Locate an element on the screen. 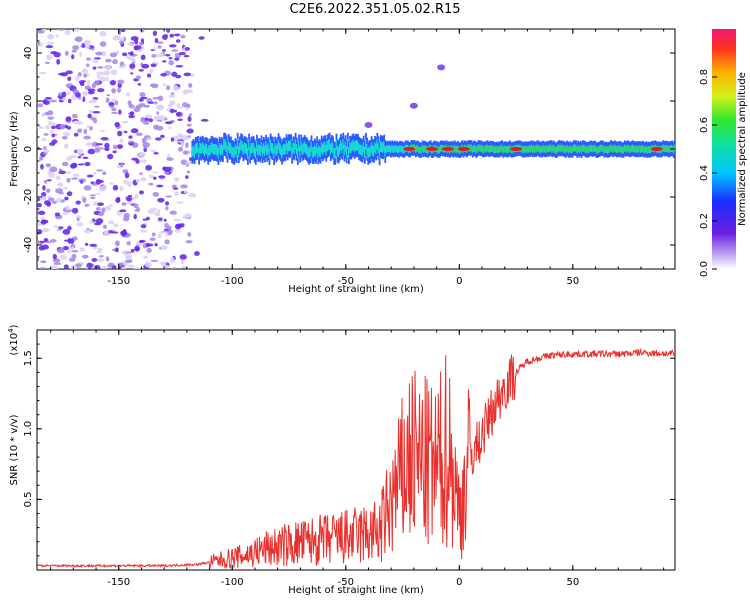 This screenshot has height=600, width=750. bottom-xtick-label: -150 is located at coordinates (118, 582).